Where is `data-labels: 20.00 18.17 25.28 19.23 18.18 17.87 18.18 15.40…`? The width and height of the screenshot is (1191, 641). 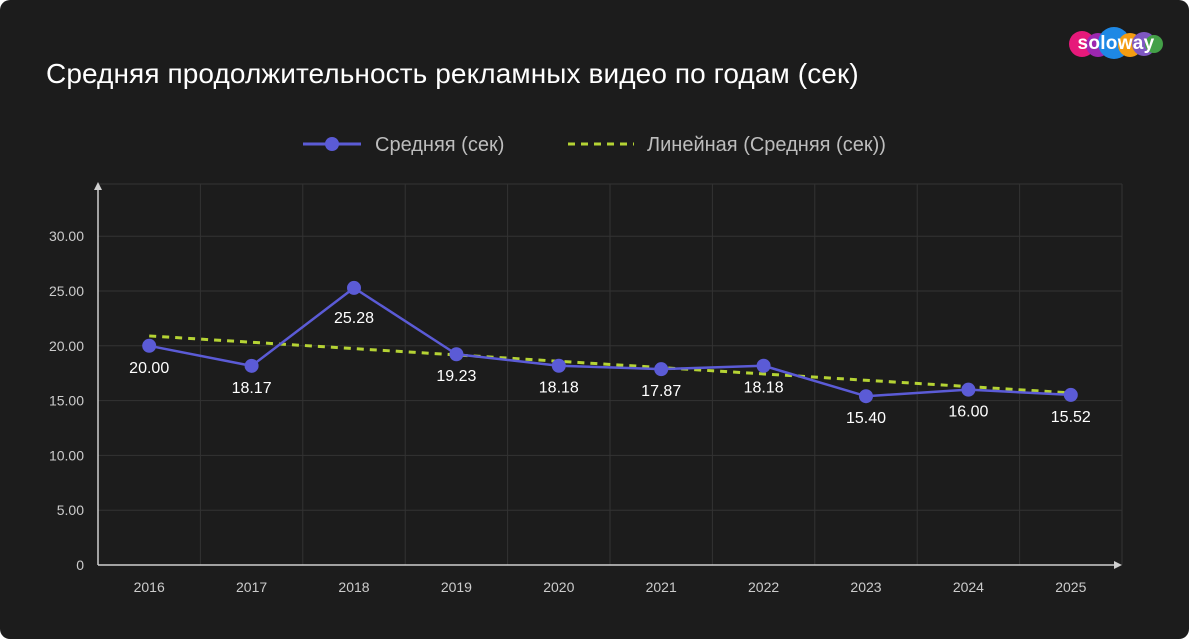
data-labels: 20.00 18.17 25.28 19.23 18.18 17.87 18.18 15.40… is located at coordinates (610, 368).